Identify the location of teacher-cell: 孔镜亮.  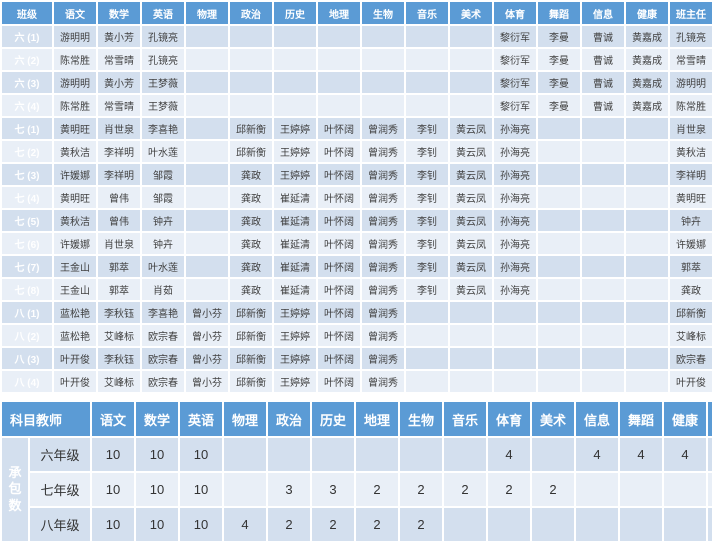
(163, 36).